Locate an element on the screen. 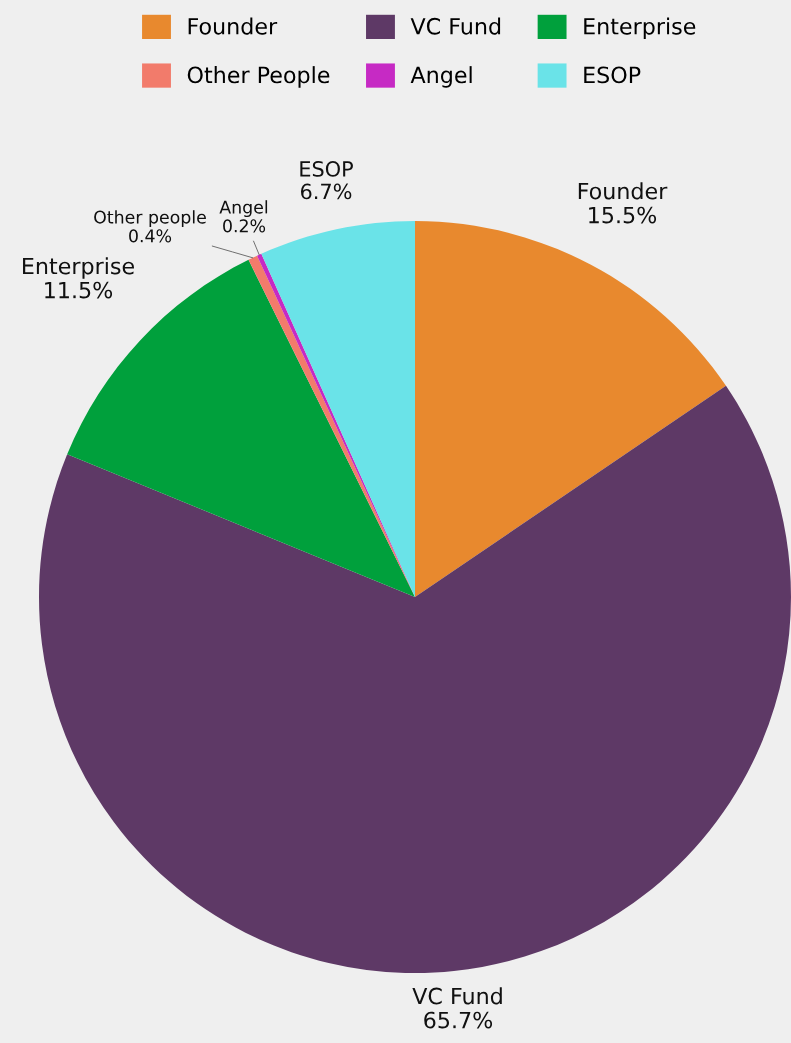  data-label: ESOP 6.7% is located at coordinates (326, 180).